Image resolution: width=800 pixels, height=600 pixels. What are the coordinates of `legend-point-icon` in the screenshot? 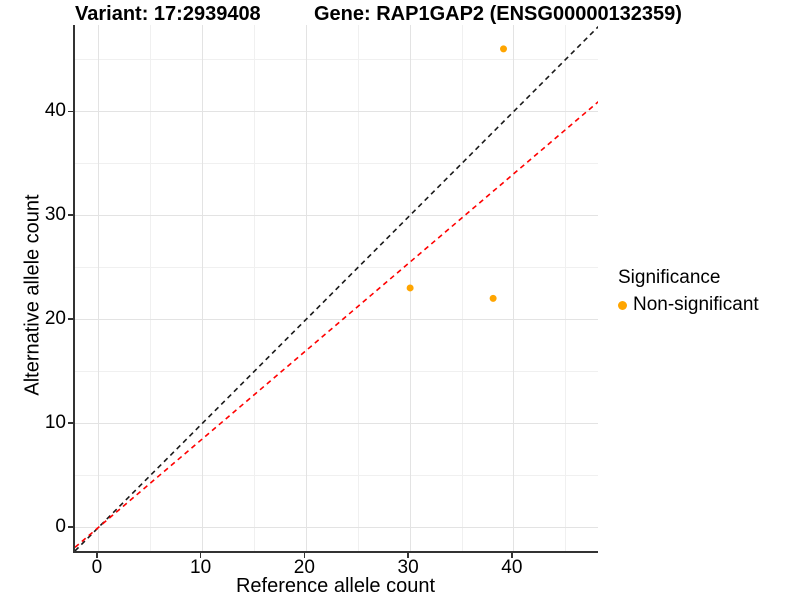 It's located at (622, 305).